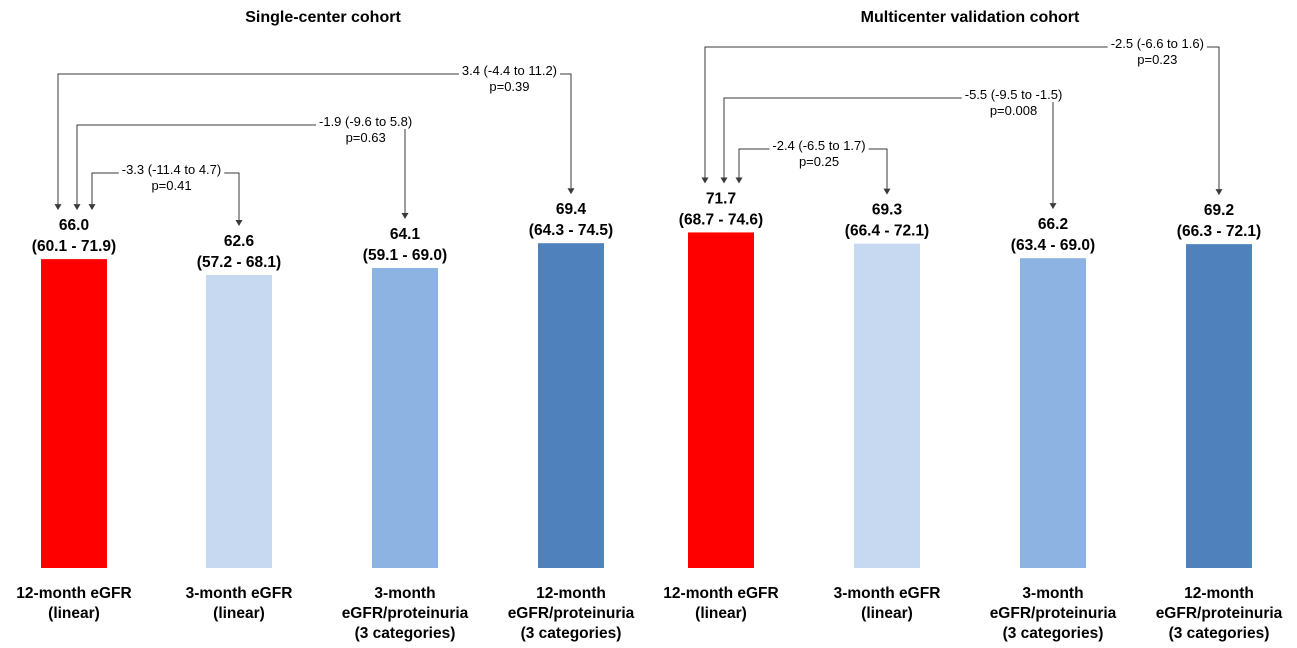 This screenshot has height=648, width=1297. I want to click on comparison-difference: -3.3 (-11.4 to 4.7), so click(171, 169).